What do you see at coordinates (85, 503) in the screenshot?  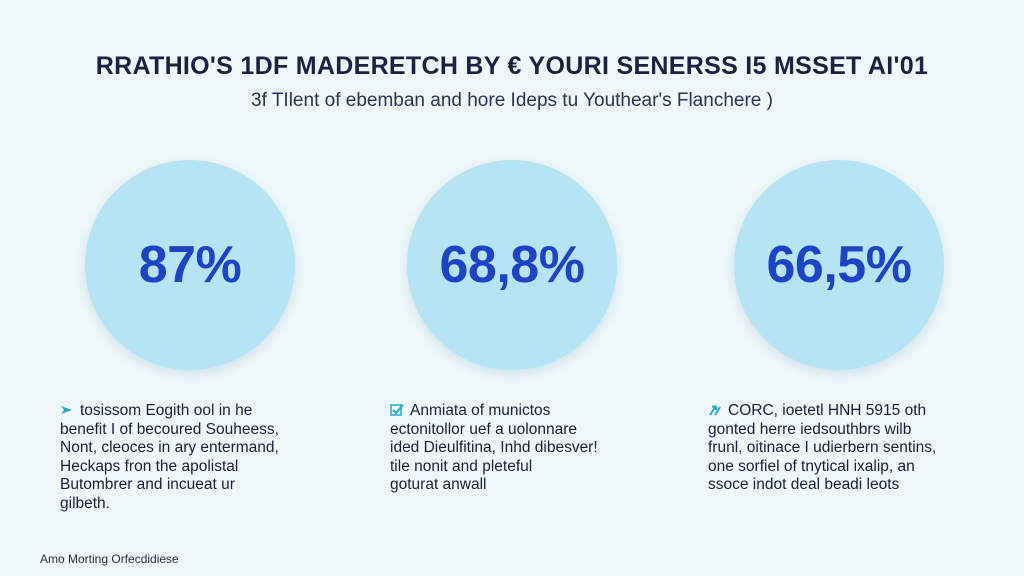 I see `stat-description-line: gilbeth.` at bounding box center [85, 503].